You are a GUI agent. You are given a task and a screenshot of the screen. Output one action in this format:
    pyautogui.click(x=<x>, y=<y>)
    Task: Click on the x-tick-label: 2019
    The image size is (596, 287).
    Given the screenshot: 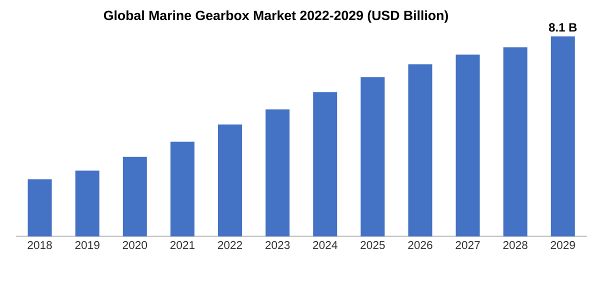 What is the action you would take?
    pyautogui.click(x=87, y=245)
    